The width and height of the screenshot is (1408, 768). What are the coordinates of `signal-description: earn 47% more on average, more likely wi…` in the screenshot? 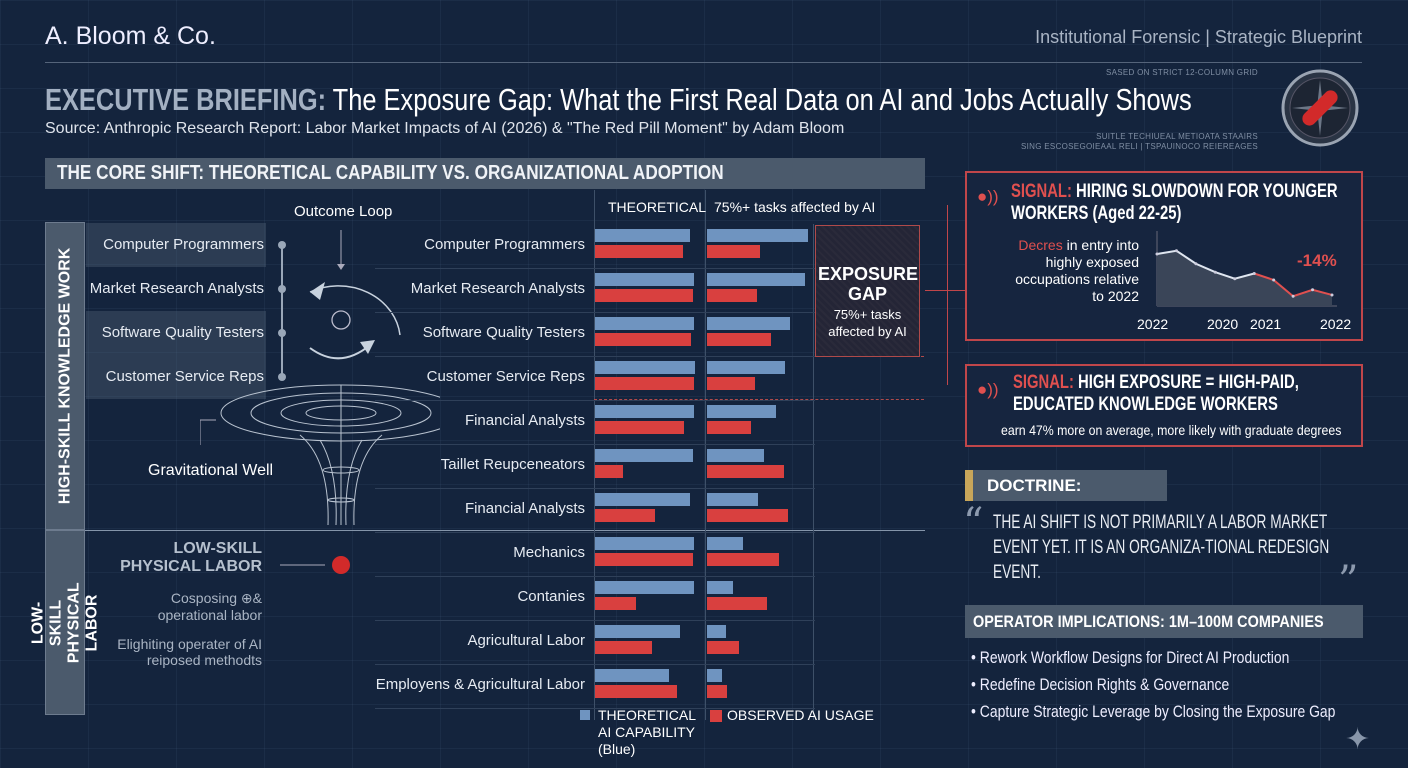 It's located at (1171, 430).